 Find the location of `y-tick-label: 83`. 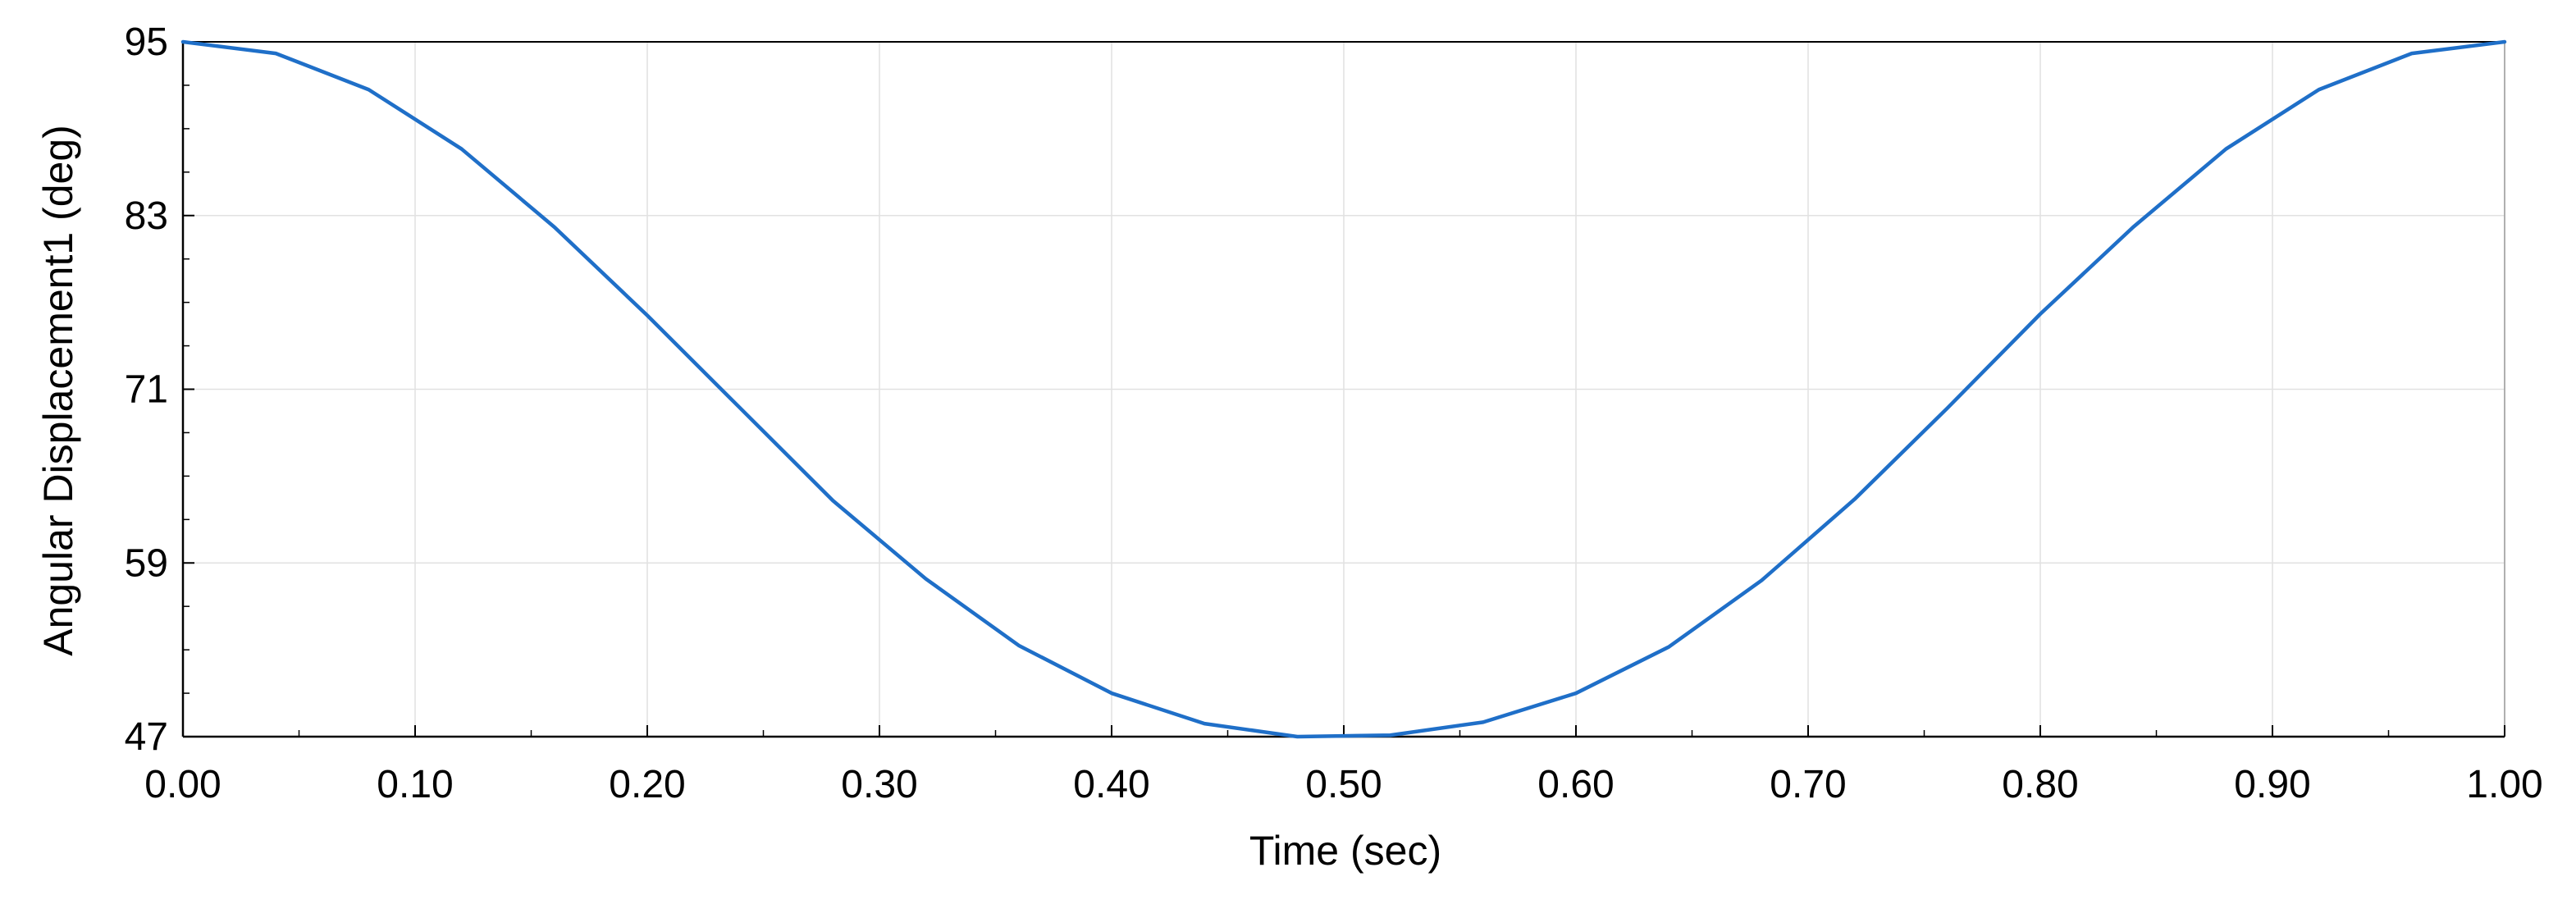

y-tick-label: 83 is located at coordinates (147, 216).